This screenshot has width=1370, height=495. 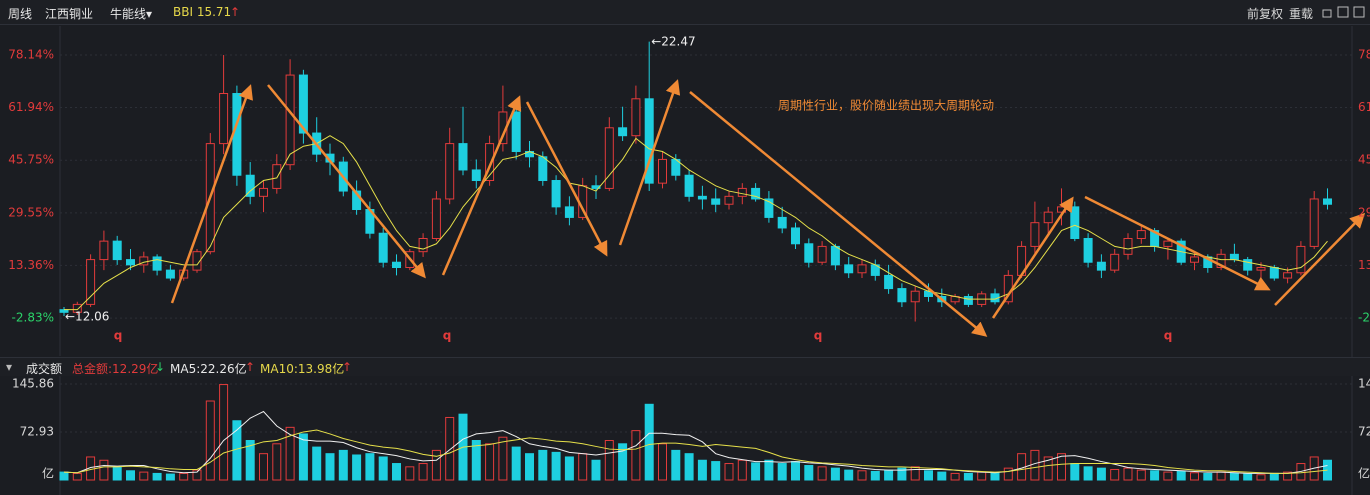 I want to click on volume-title: 成交额, so click(x=44, y=369).